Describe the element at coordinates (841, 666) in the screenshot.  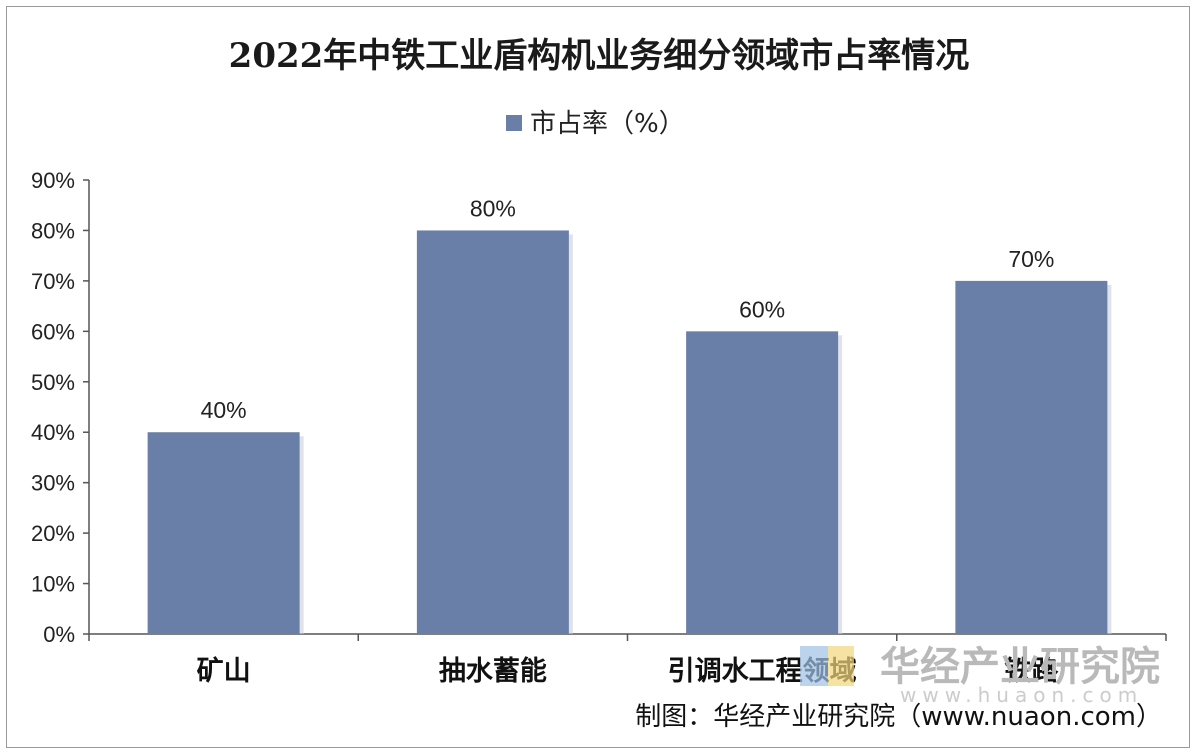
I see `watermark-logo-yellow` at that location.